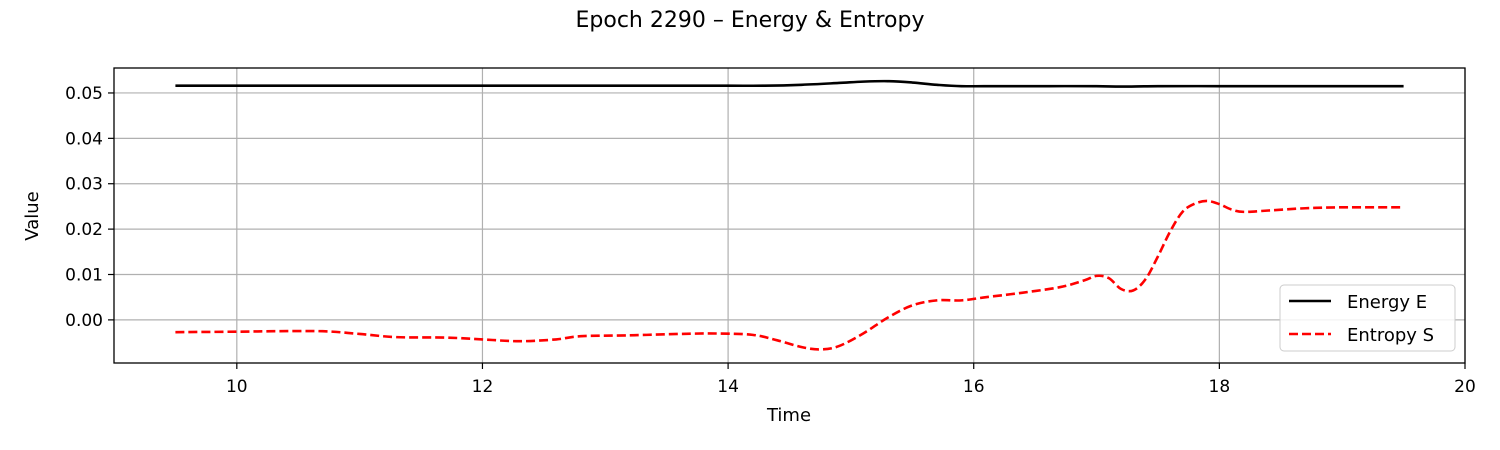  I want to click on x-tick-label: 18, so click(1220, 387).